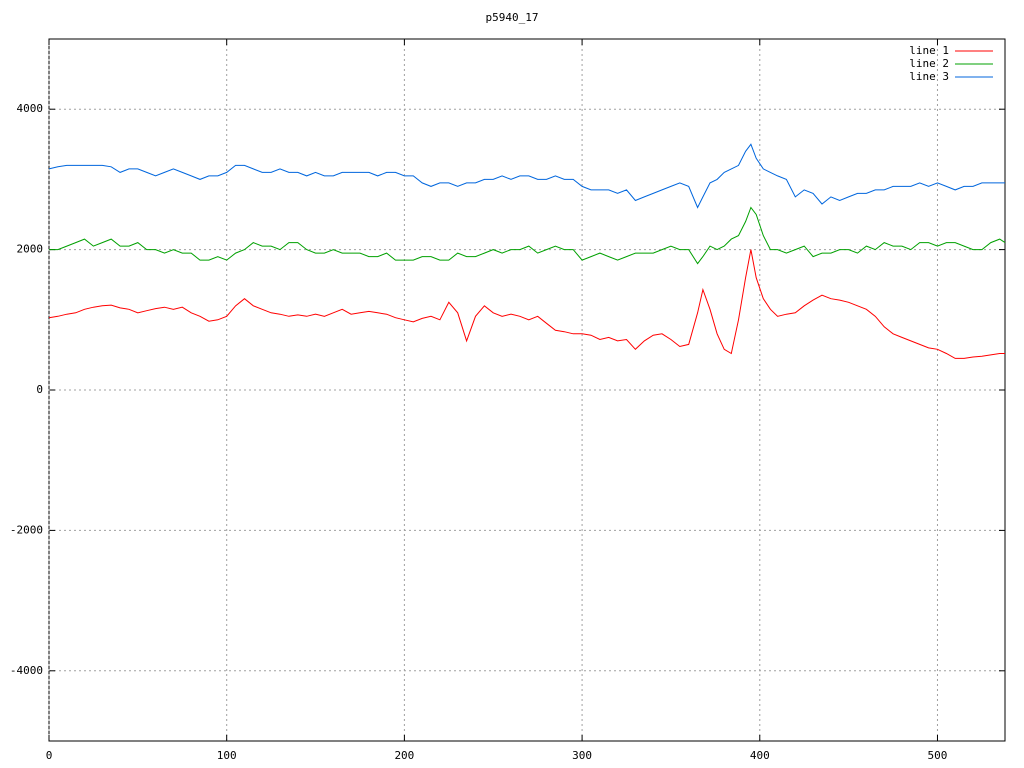 The height and width of the screenshot is (768, 1024). I want to click on y-tick-label: -2000, so click(26, 529).